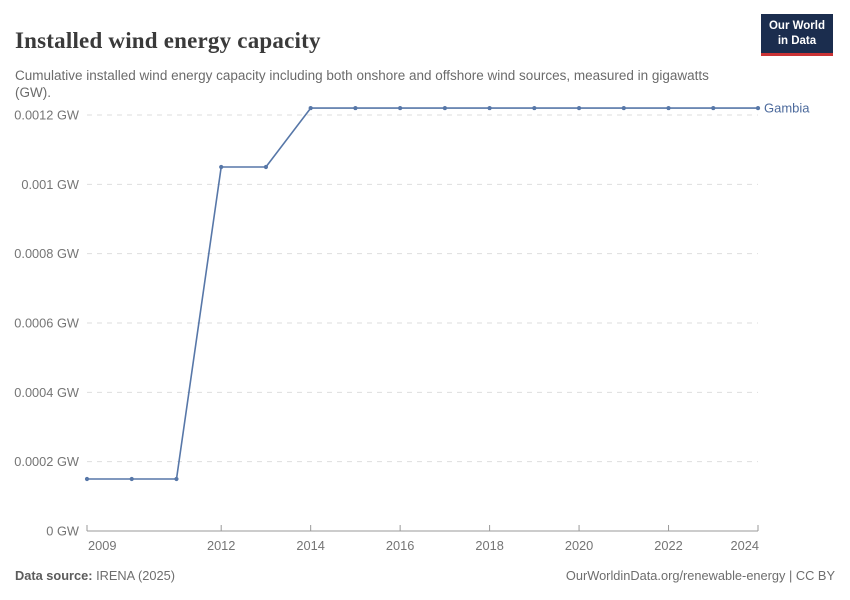 The image size is (850, 600). I want to click on data-source-value: IRENA (2025), so click(134, 575).